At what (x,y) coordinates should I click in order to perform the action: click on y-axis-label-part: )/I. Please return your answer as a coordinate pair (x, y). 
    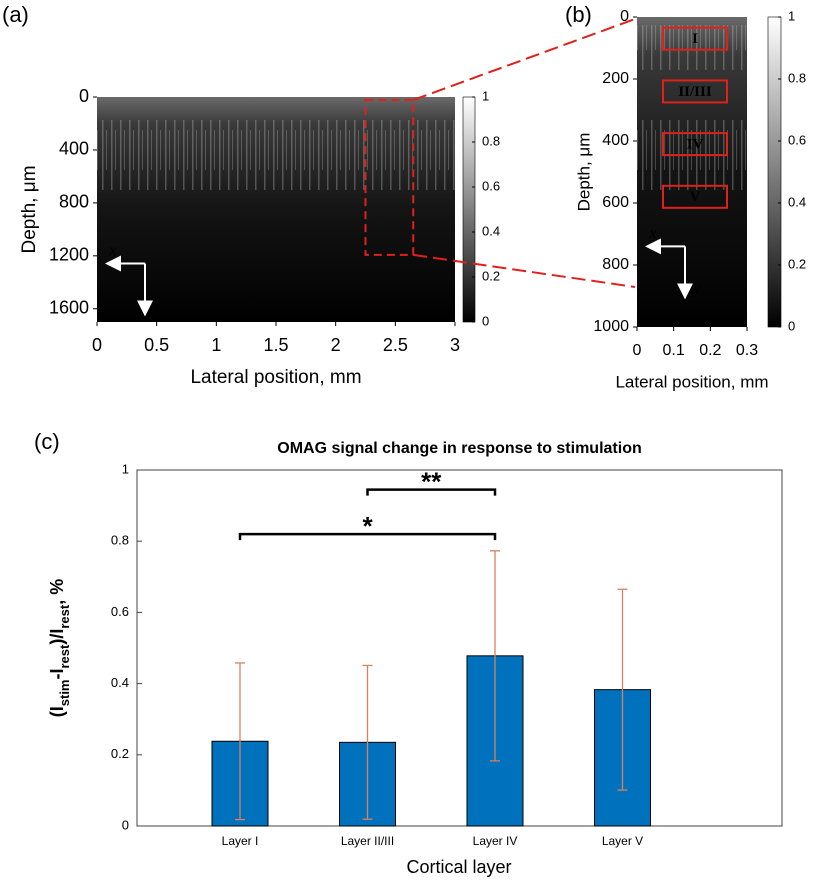
    Looking at the image, I should click on (57, 637).